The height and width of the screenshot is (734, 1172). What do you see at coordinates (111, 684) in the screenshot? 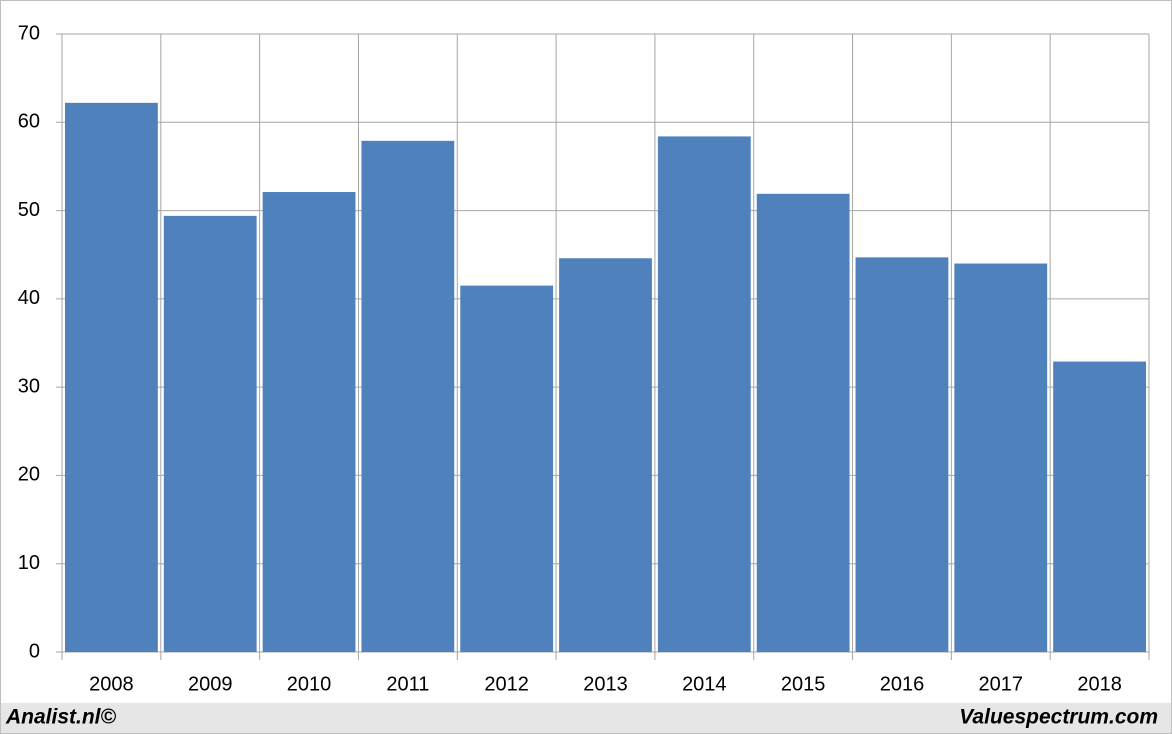
I see `x-tick-label: 2008` at bounding box center [111, 684].